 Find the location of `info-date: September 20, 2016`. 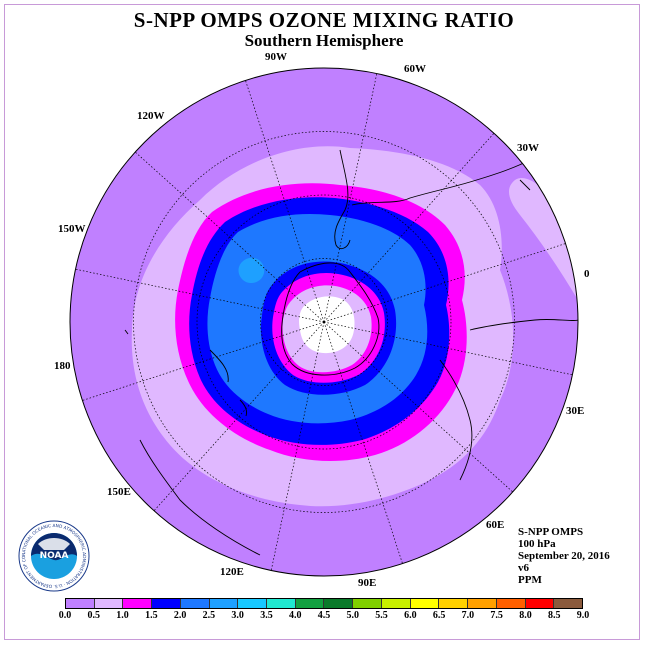

info-date: September 20, 2016 is located at coordinates (564, 556).